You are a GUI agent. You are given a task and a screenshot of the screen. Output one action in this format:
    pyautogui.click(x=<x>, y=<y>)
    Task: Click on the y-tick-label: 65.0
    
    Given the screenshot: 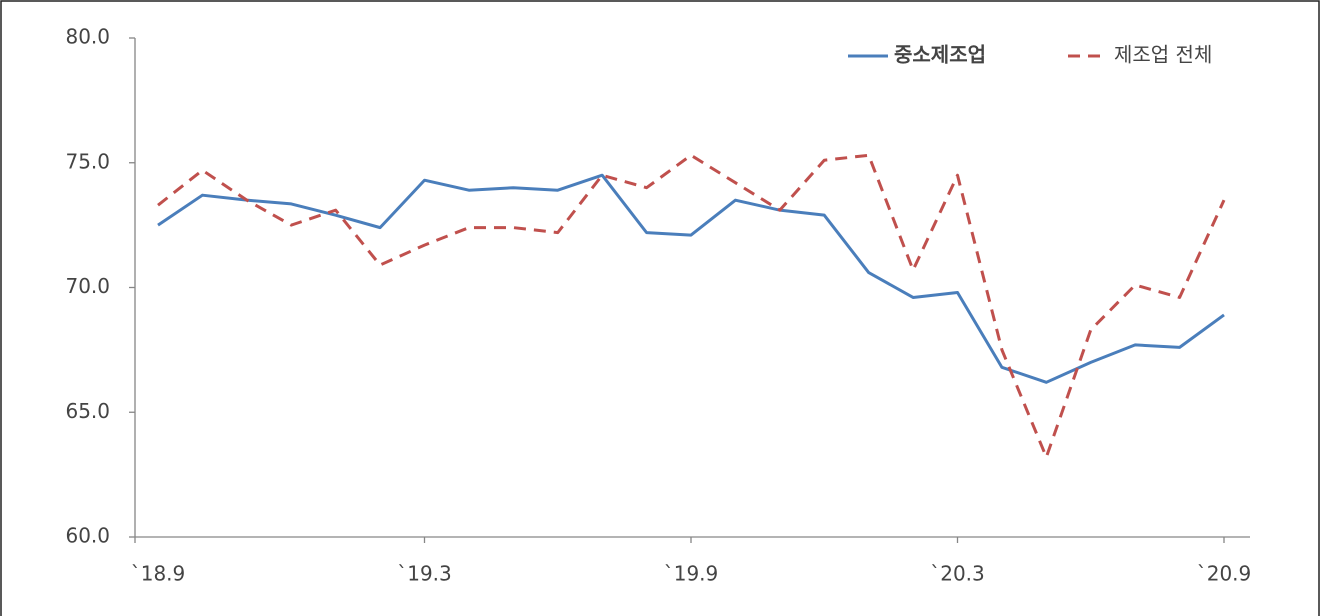 What is the action you would take?
    pyautogui.click(x=87, y=411)
    